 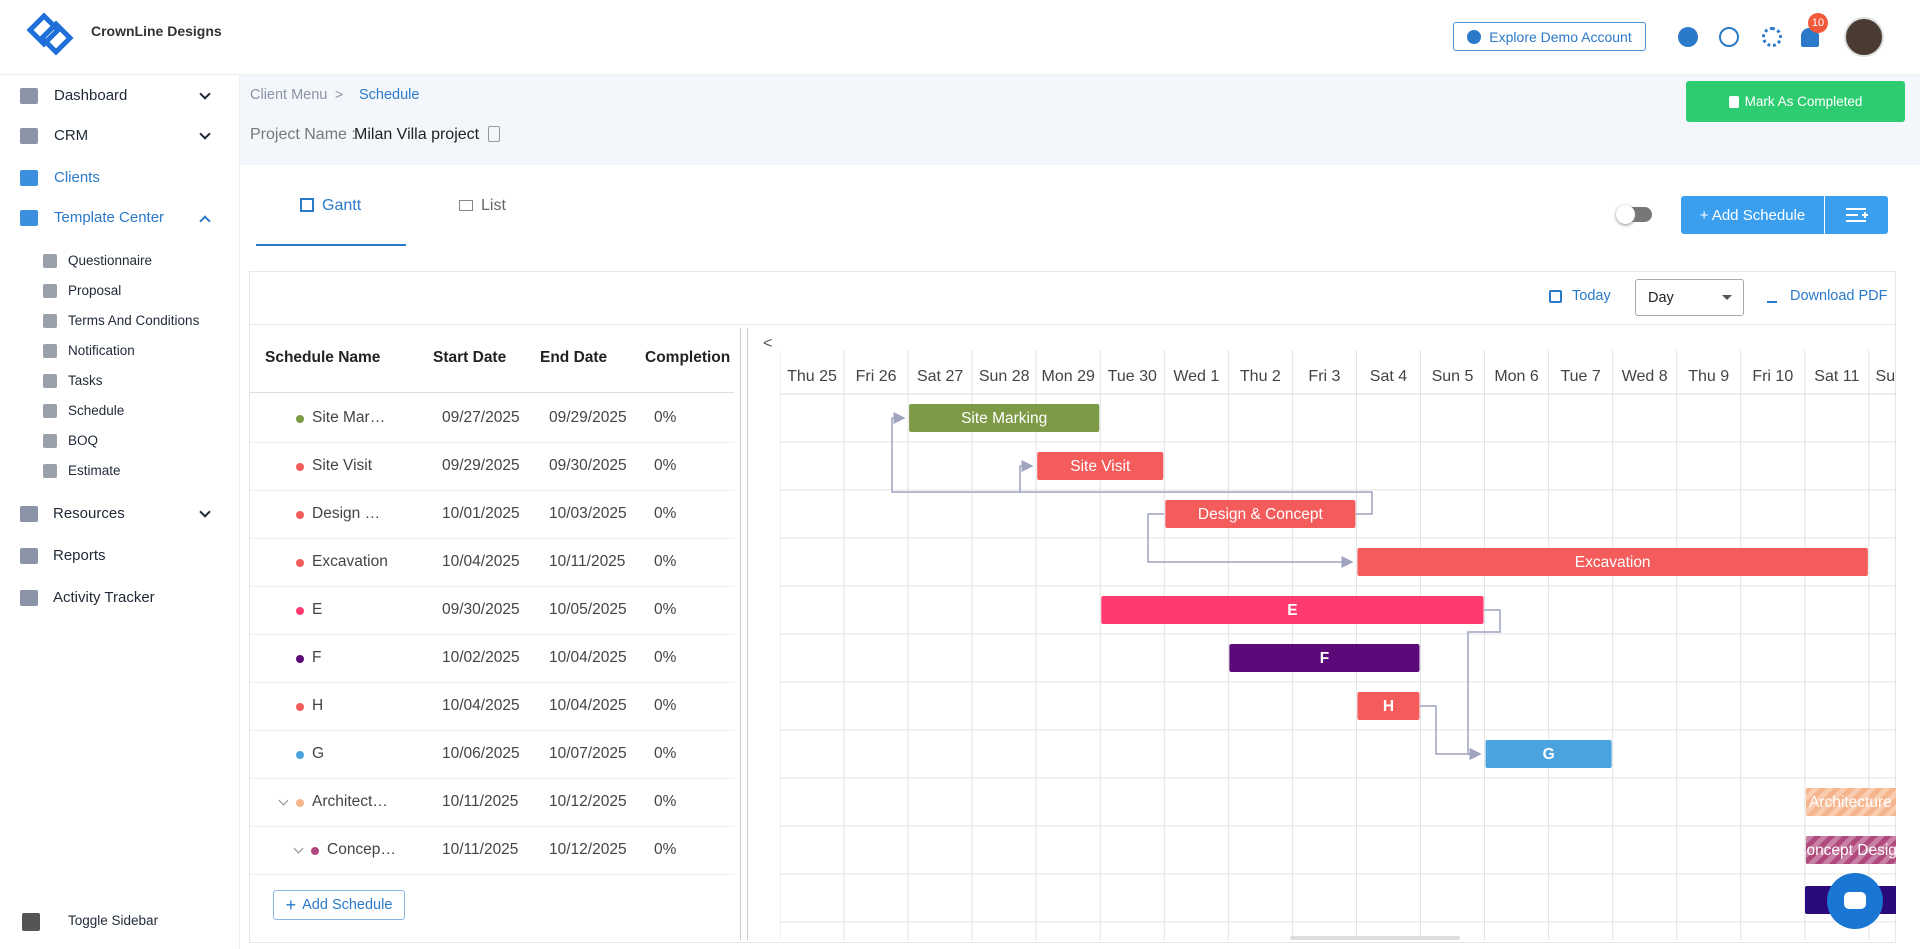 I want to click on collapse-arrow: <, so click(x=768, y=343).